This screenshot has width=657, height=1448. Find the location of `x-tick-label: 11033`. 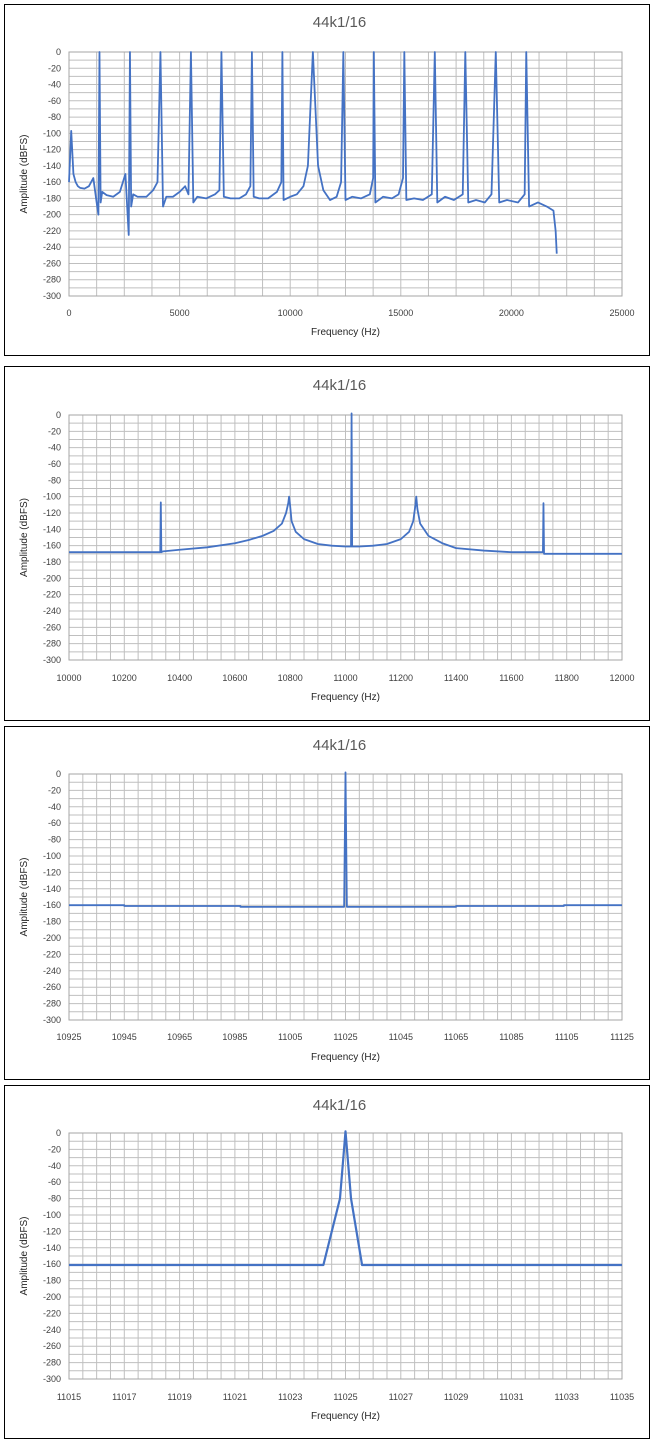

x-tick-label: 11033 is located at coordinates (567, 1397).